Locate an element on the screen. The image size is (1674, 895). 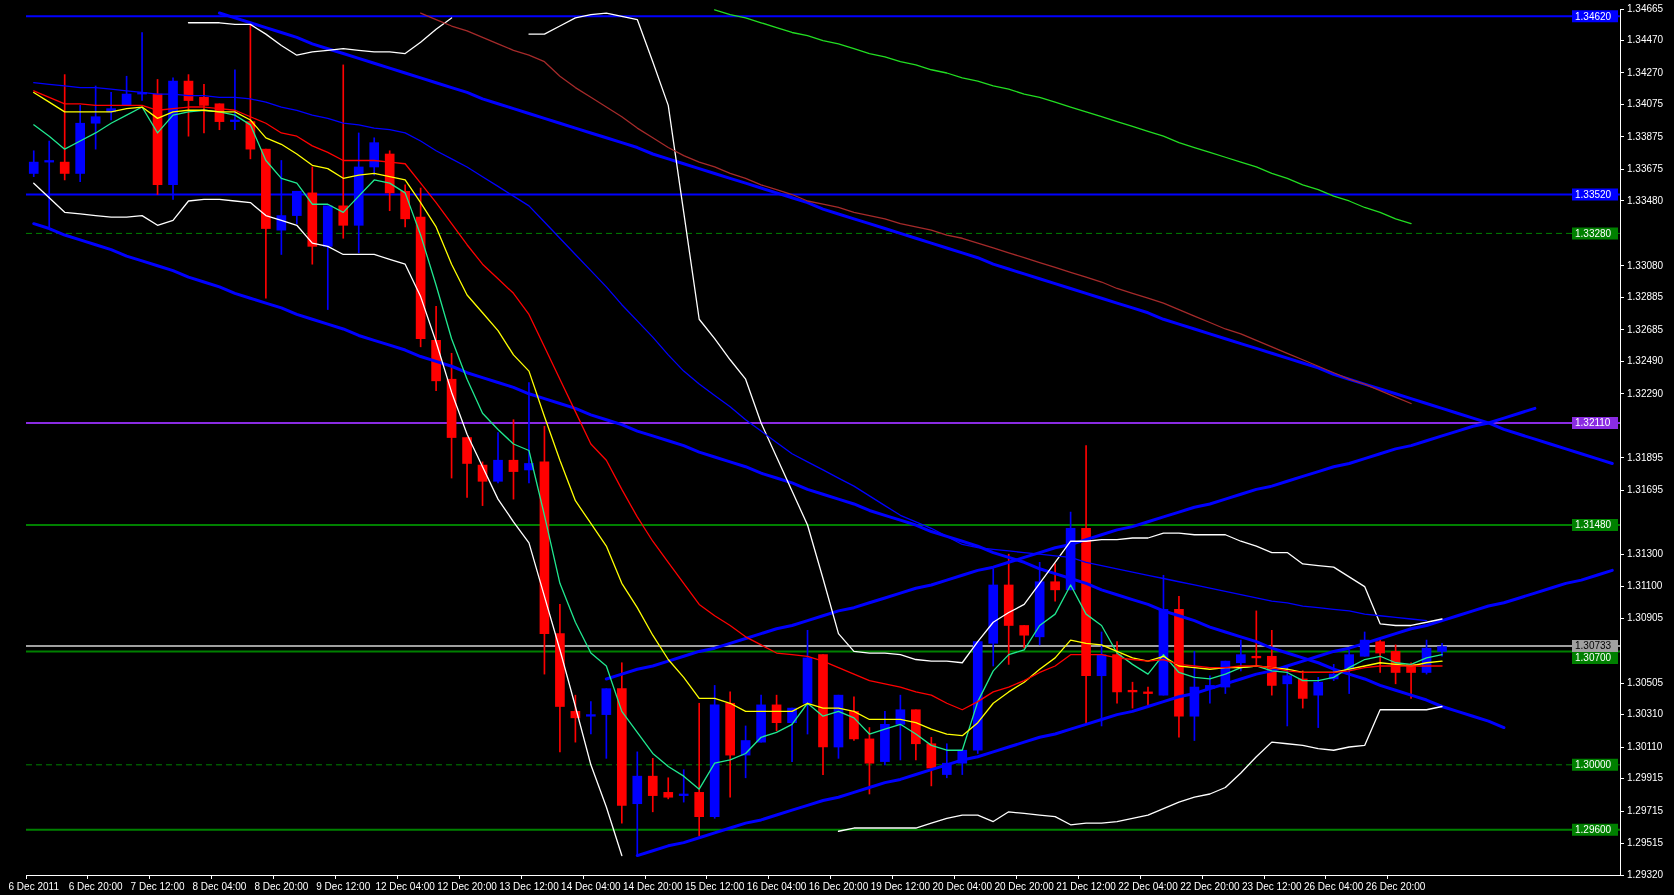
ref-line-label: 1.32110 is located at coordinates (1593, 423).